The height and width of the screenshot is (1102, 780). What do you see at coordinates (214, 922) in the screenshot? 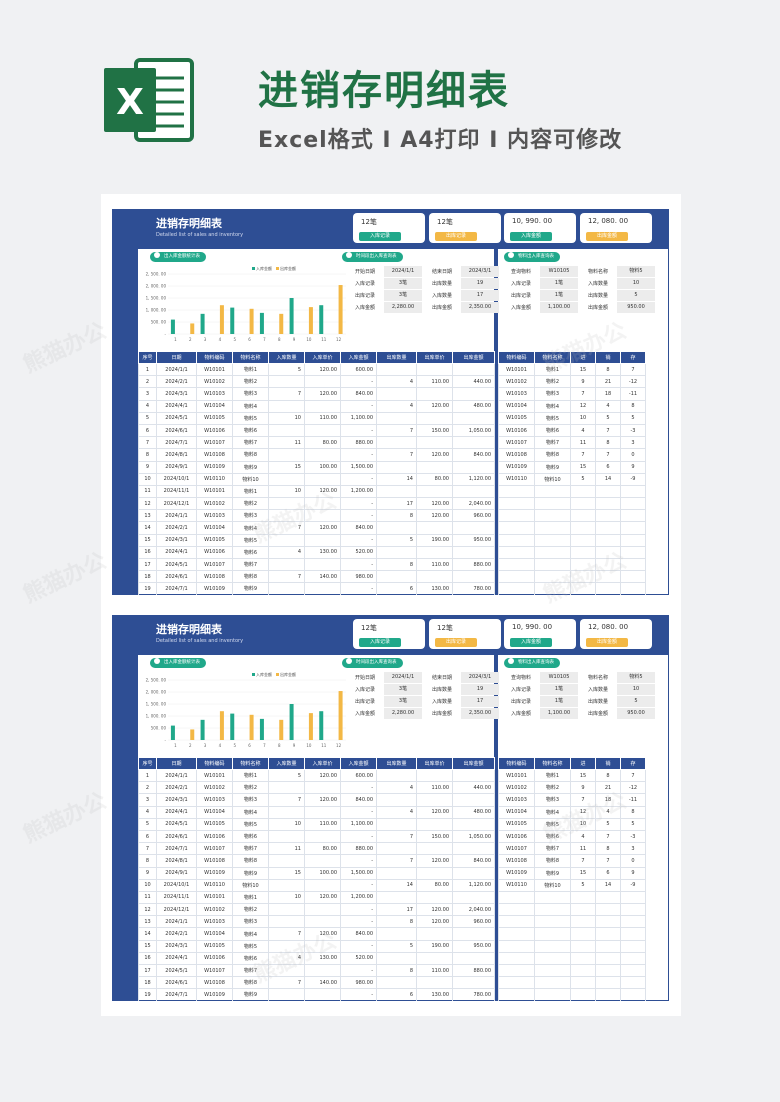
I see `table-cell: W10103` at bounding box center [214, 922].